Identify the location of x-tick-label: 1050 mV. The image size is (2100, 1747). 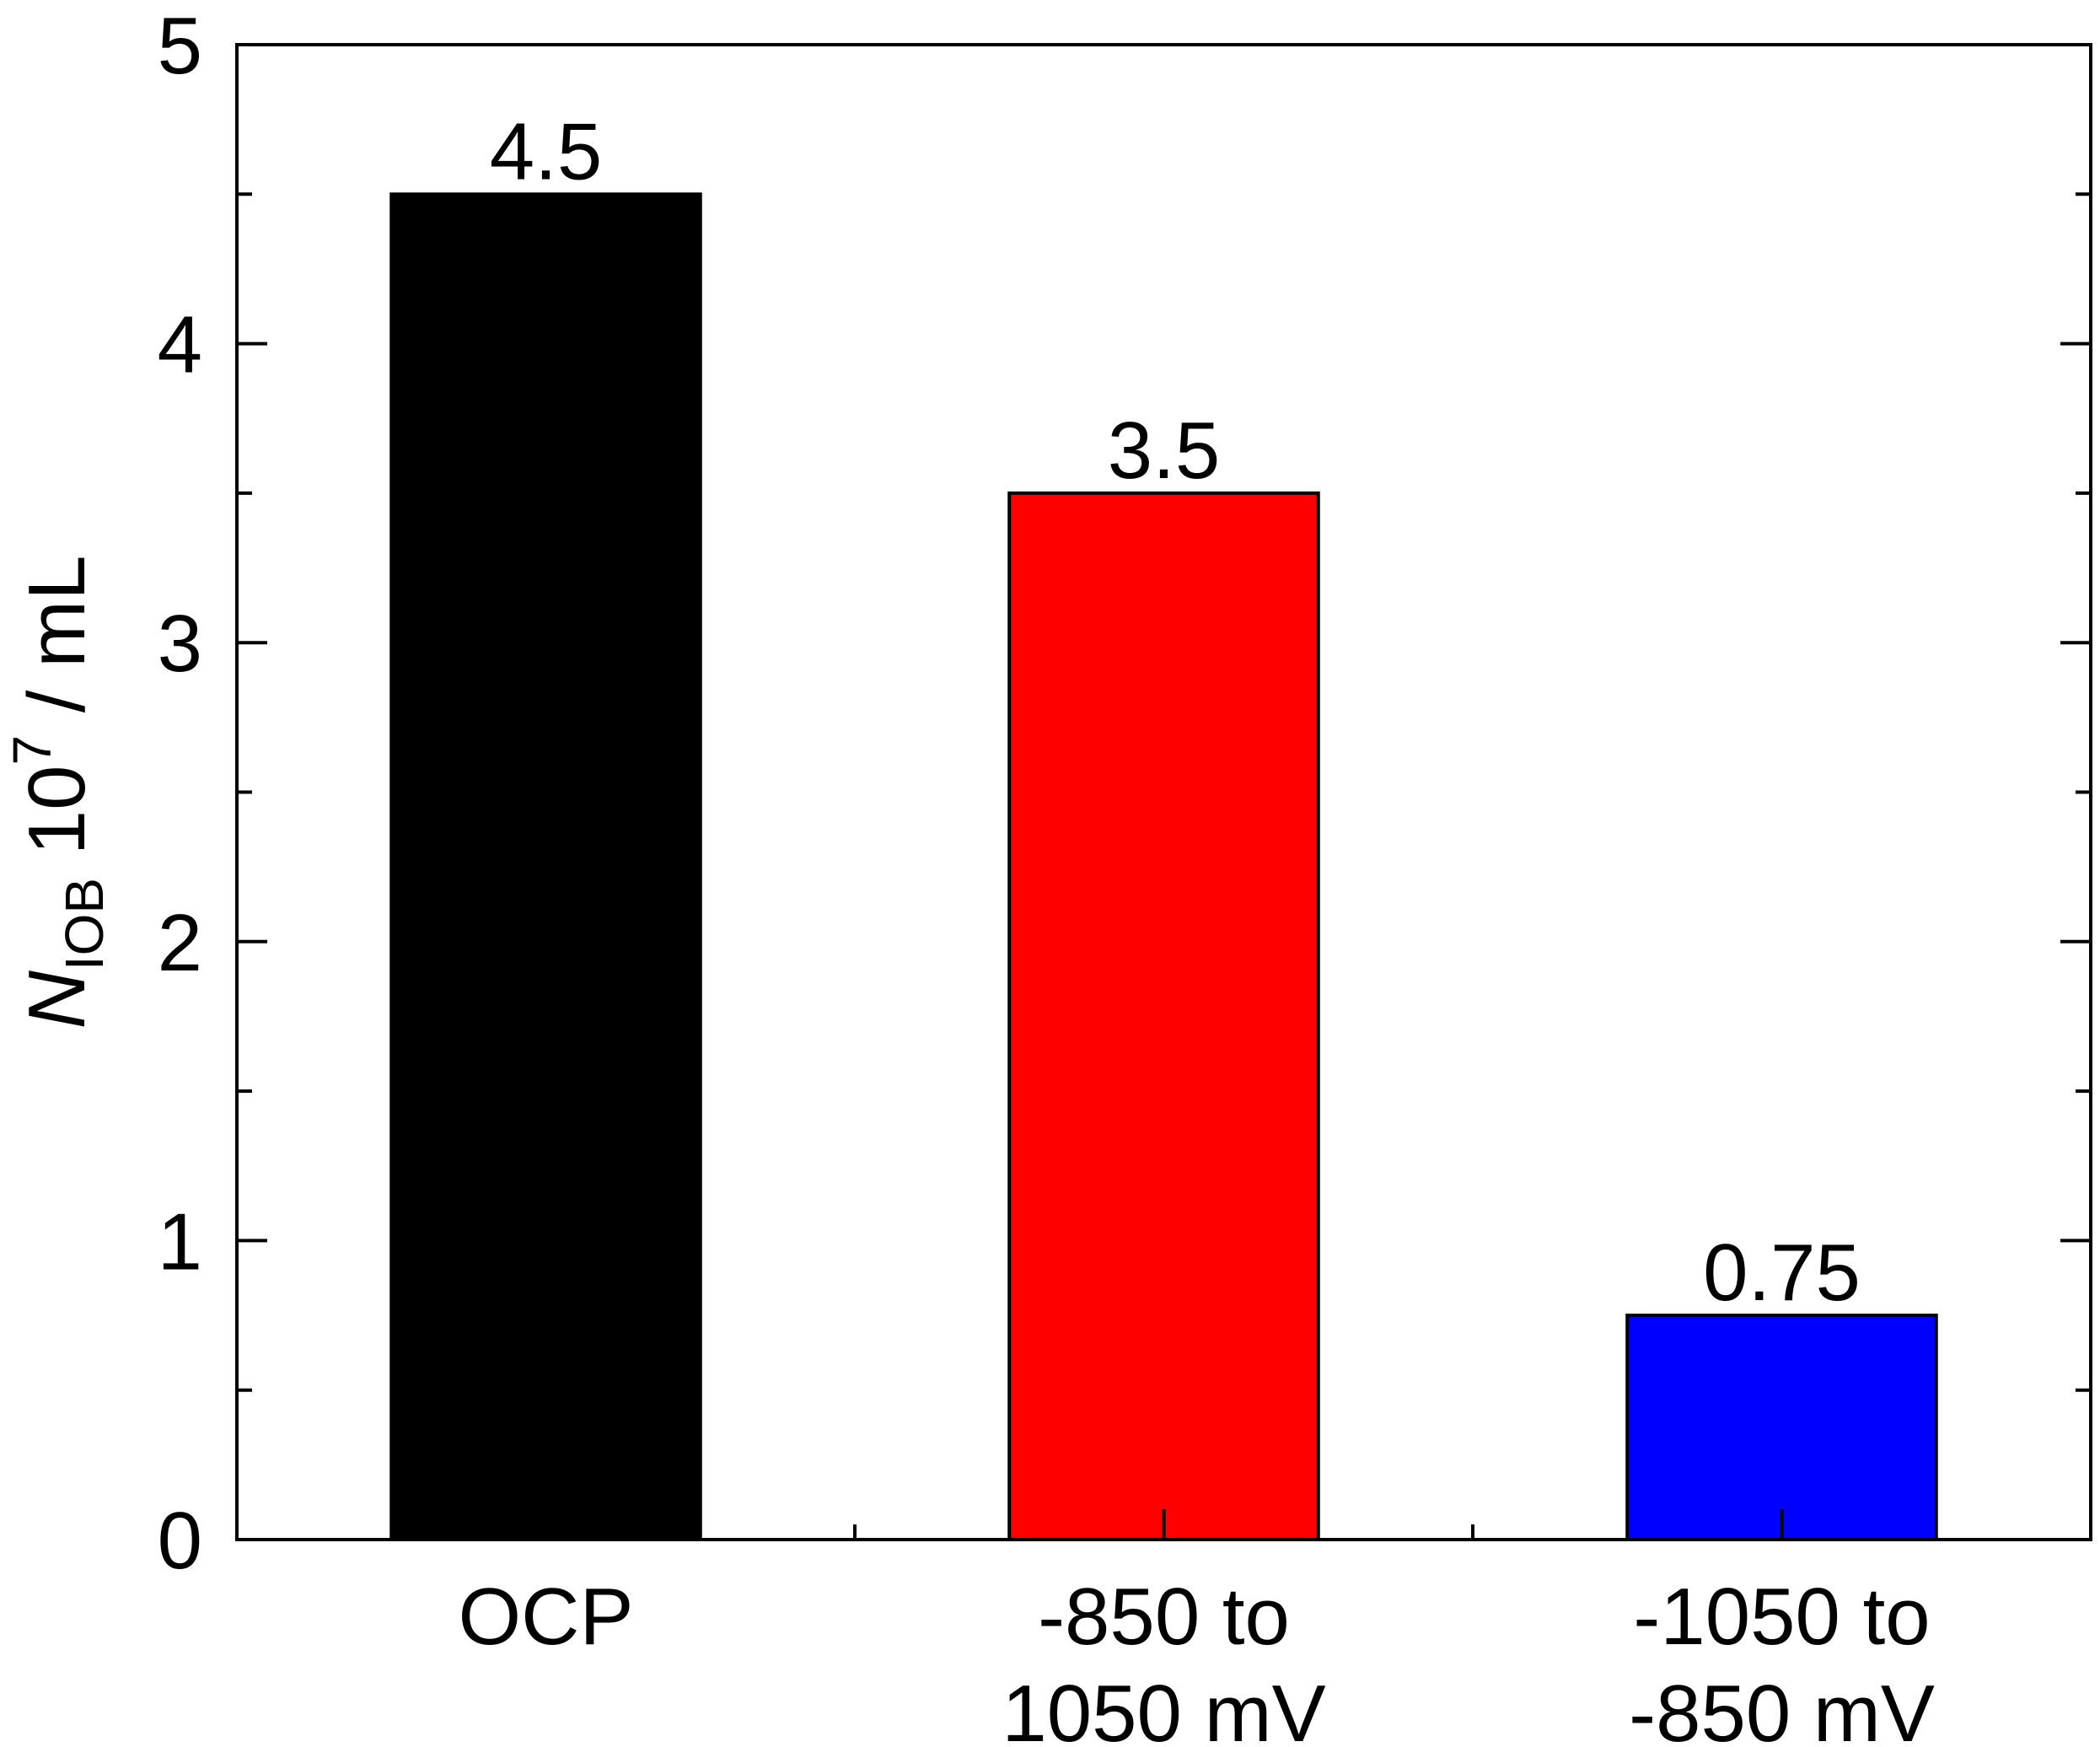
(1163, 1708).